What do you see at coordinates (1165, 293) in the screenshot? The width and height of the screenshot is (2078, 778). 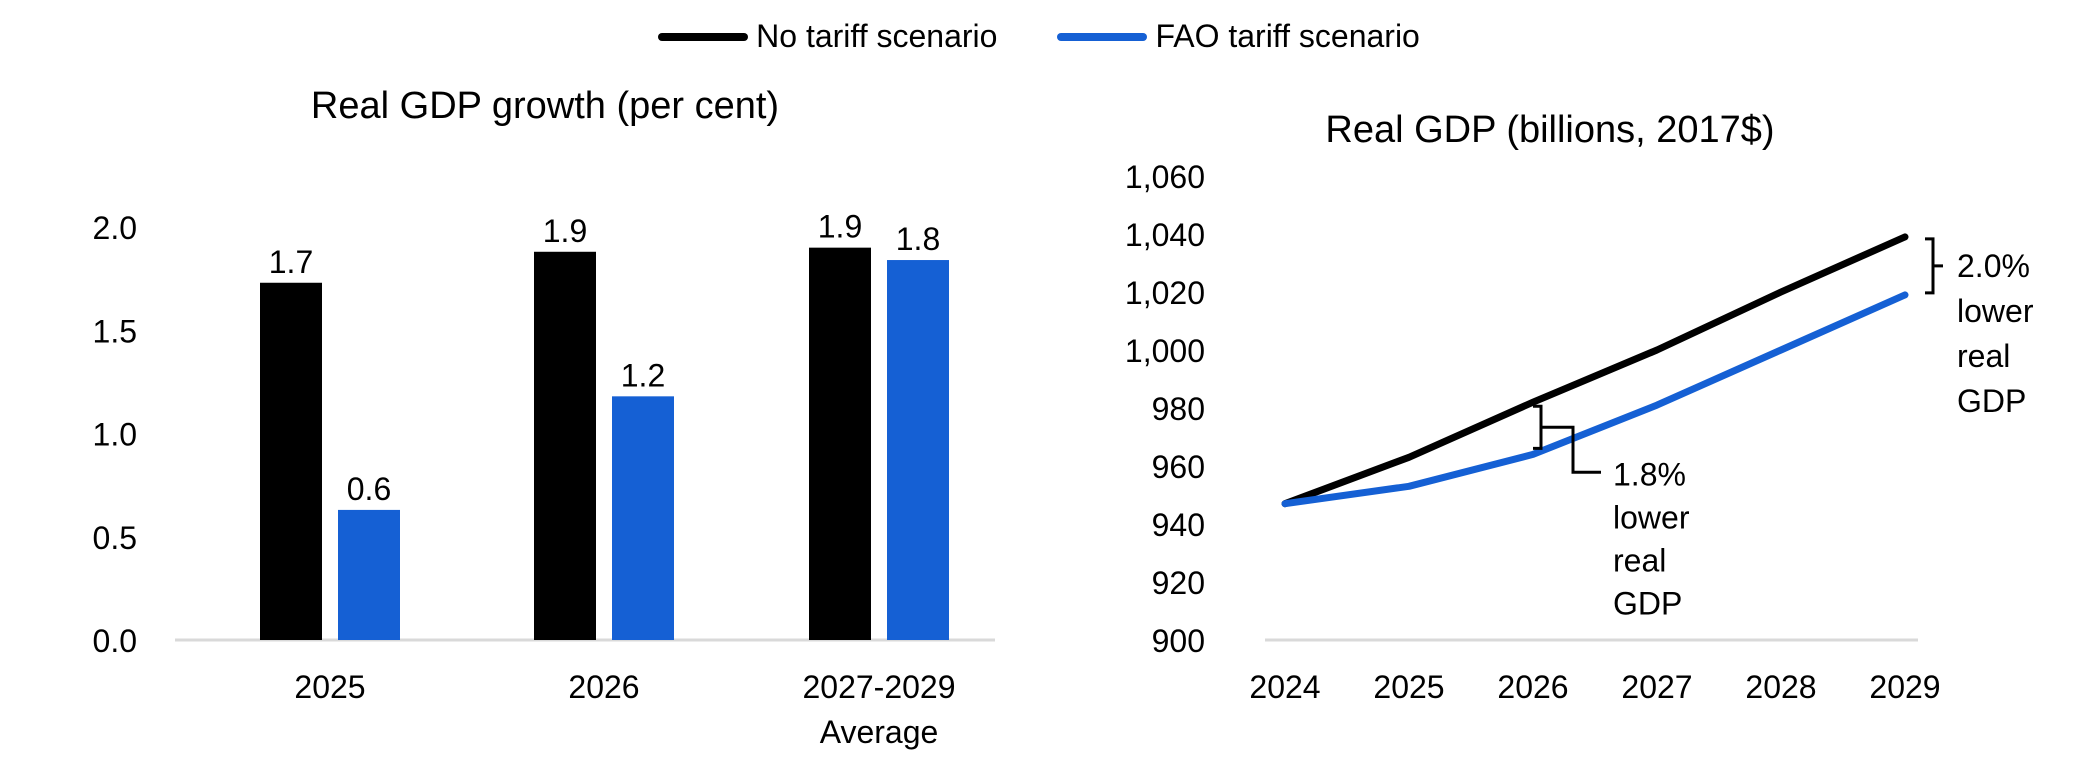 I see `line-y-tick-label: 1,020` at bounding box center [1165, 293].